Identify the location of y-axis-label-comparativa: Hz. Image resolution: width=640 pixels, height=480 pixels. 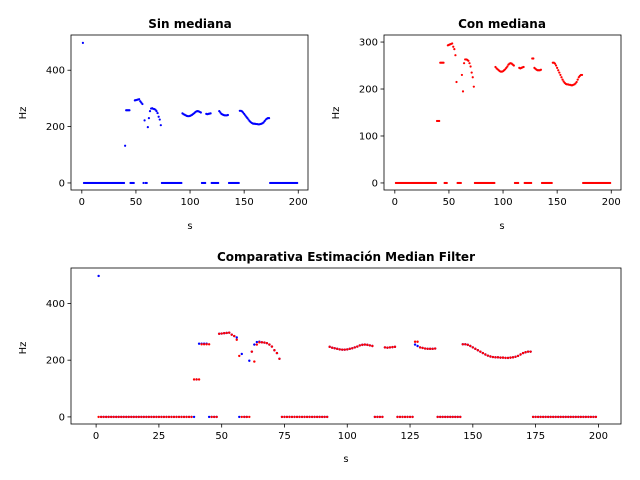
(23, 348).